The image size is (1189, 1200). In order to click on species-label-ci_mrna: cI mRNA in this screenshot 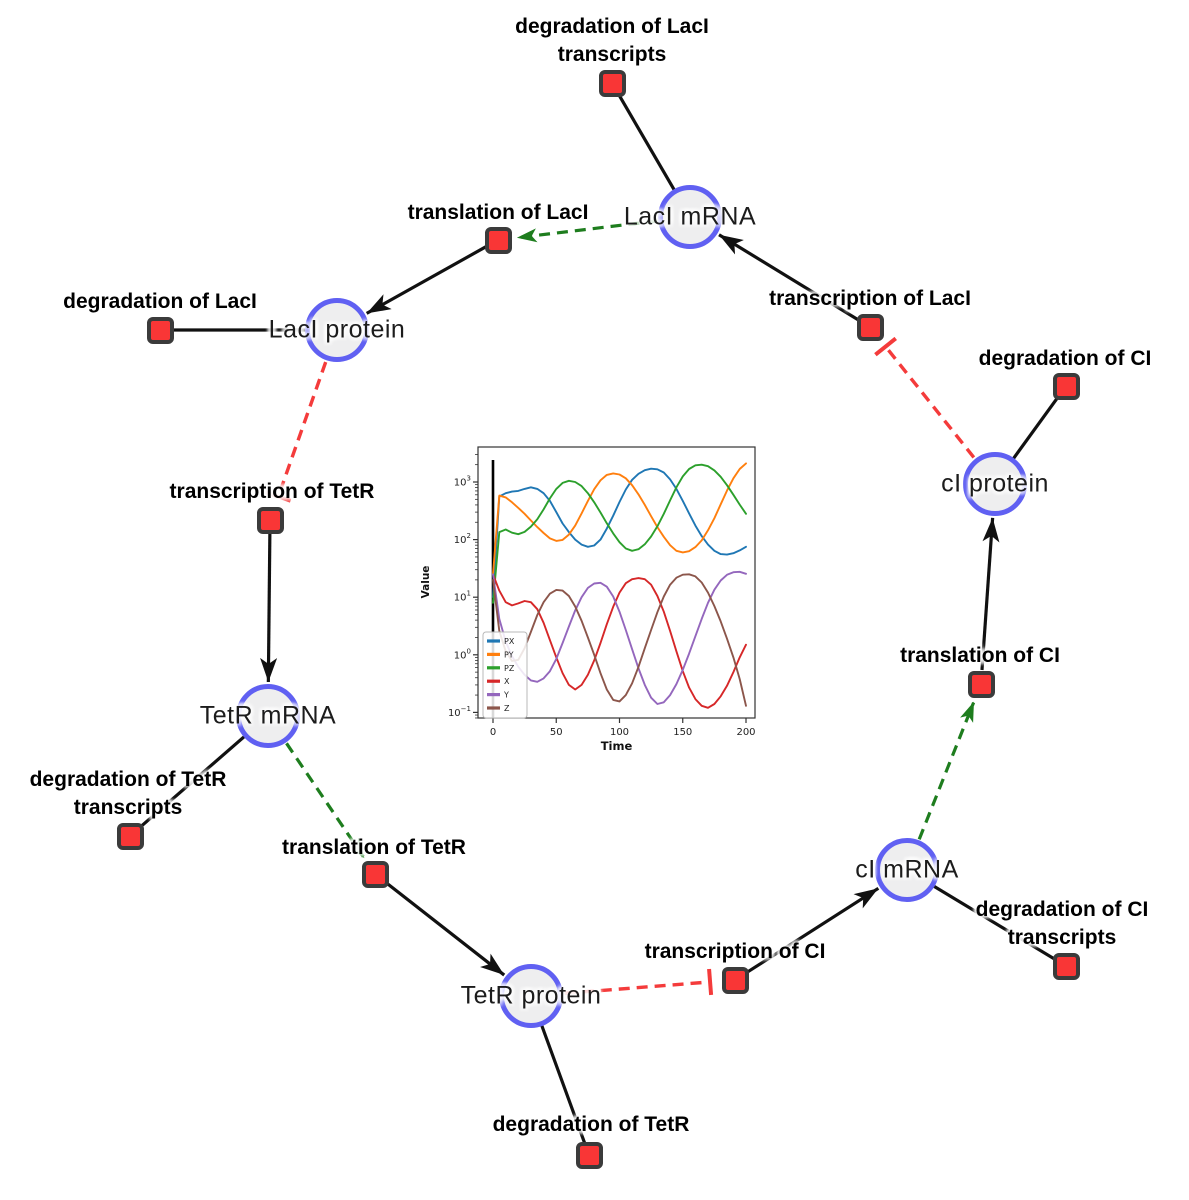, I will do `click(907, 869)`.